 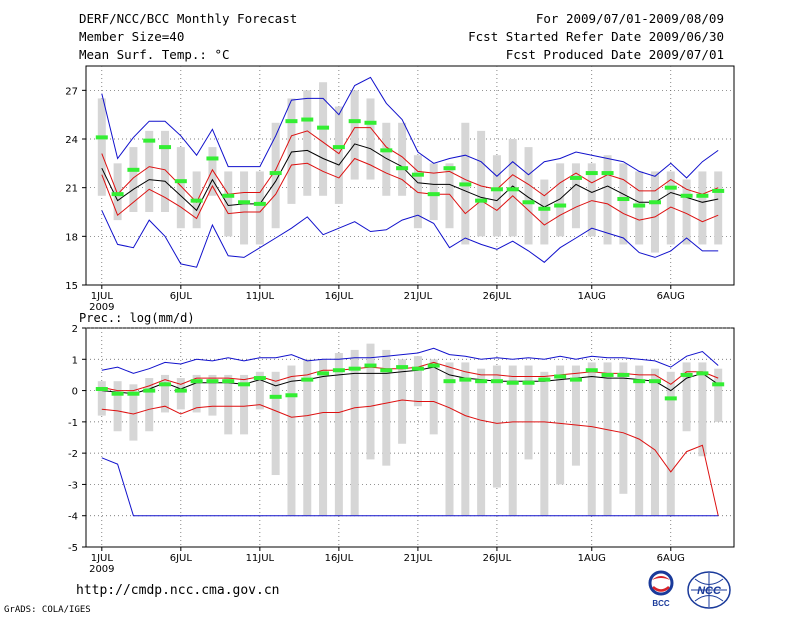 I want to click on temp-xtick-label-6: 1AUG, so click(x=592, y=296).